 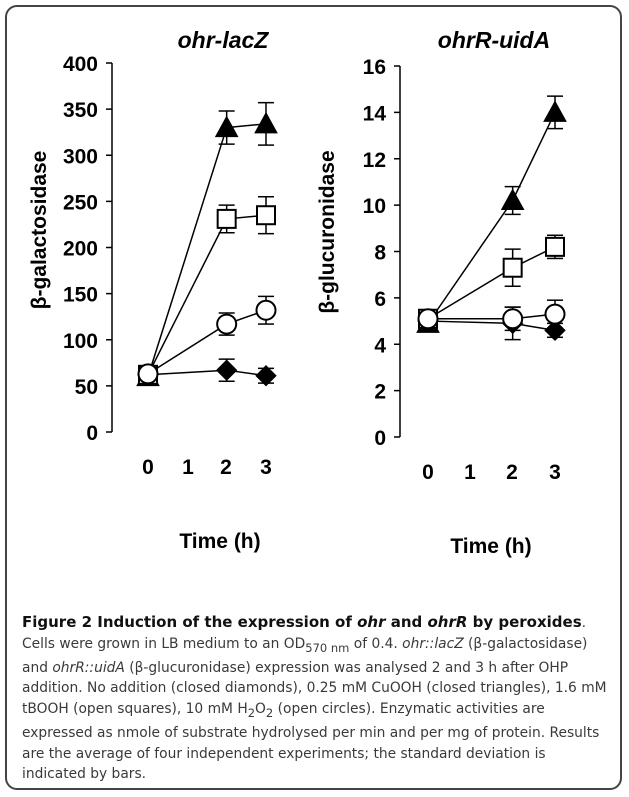 I want to click on chart2-point-filled-diamond, so click(x=555, y=330).